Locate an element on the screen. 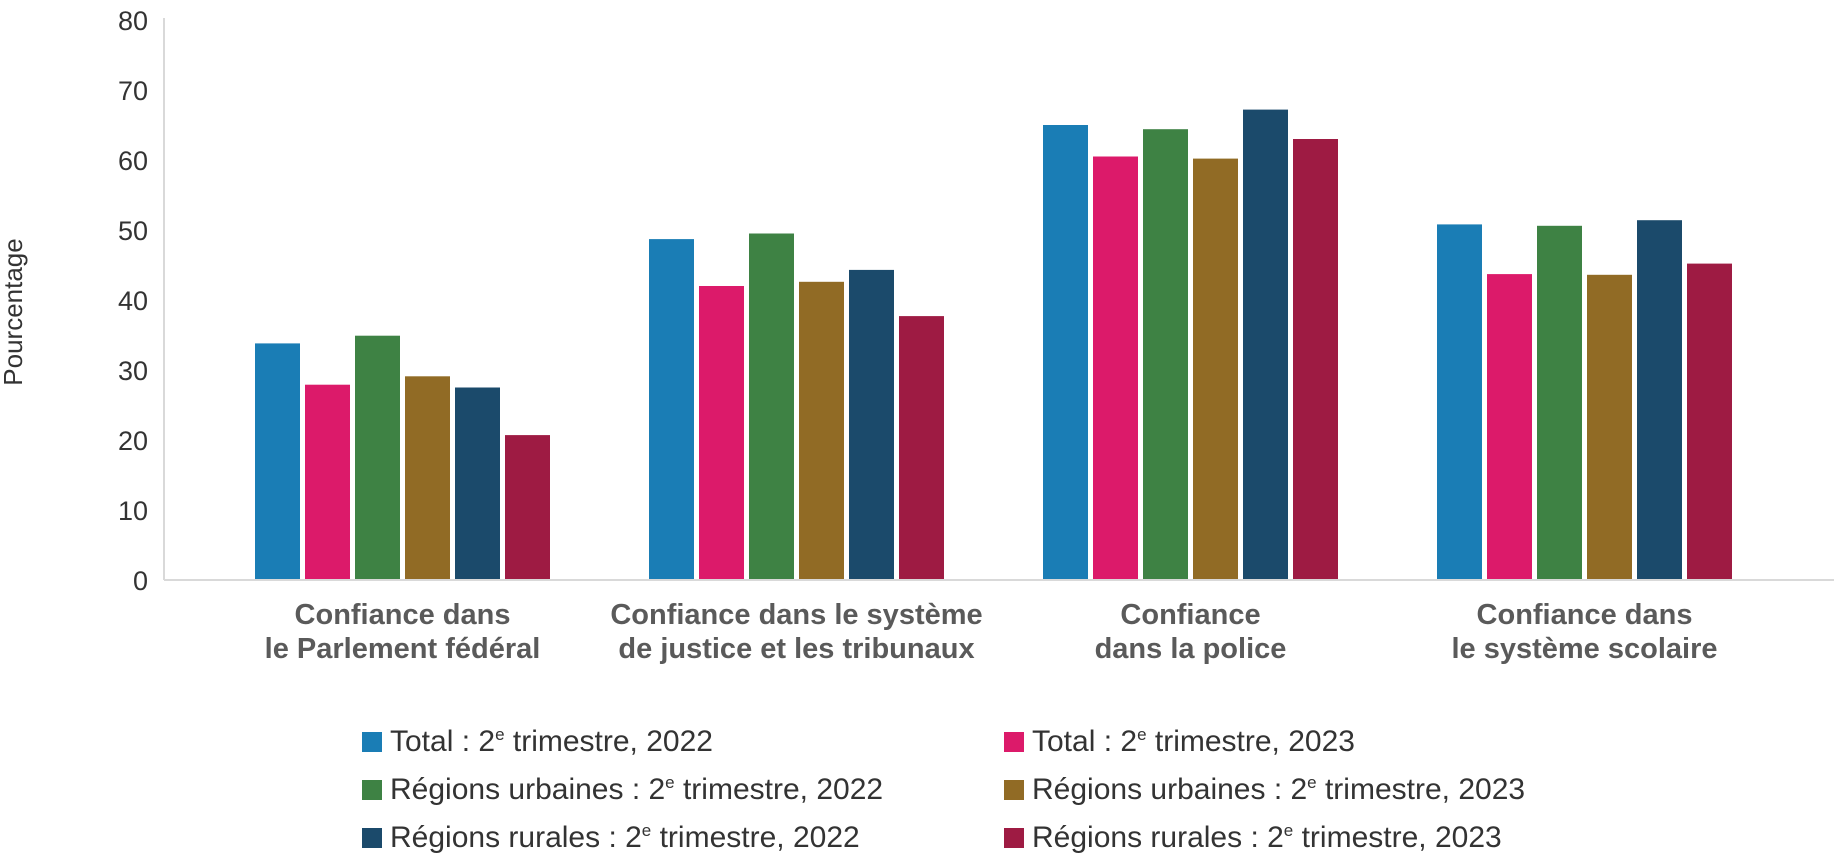 The width and height of the screenshot is (1834, 863). legend-item: Régions urbaines : 2e trimestre, 2022 is located at coordinates (622, 790).